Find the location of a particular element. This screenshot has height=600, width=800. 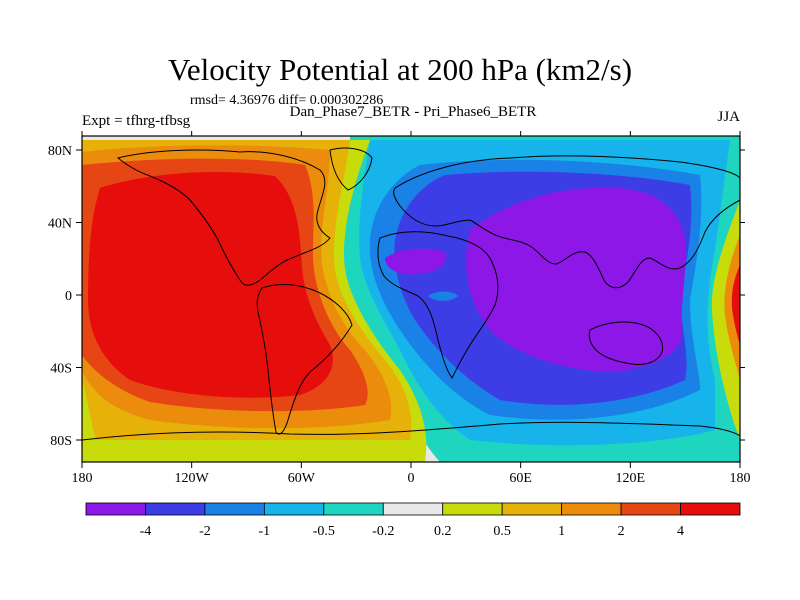

coast-antarctica is located at coordinates (411, 431).